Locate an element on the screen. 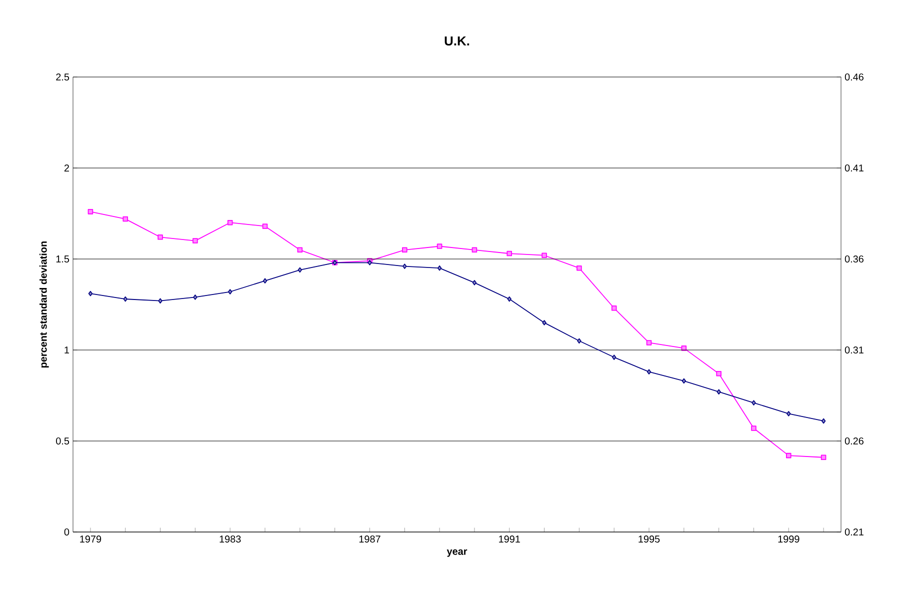 The image size is (897, 595). x-axis-title: year is located at coordinates (457, 553).